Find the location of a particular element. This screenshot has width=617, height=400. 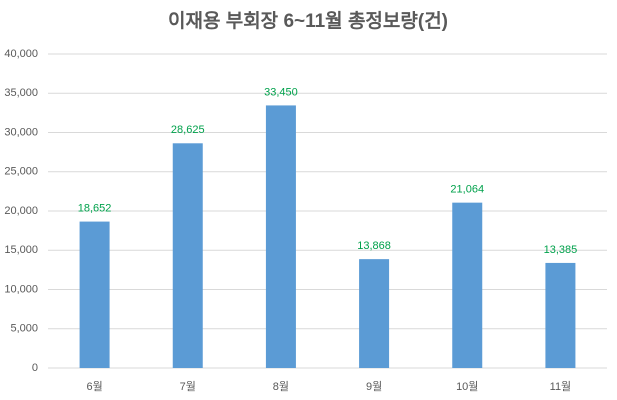

x-tick-label: 9월 is located at coordinates (374, 386).